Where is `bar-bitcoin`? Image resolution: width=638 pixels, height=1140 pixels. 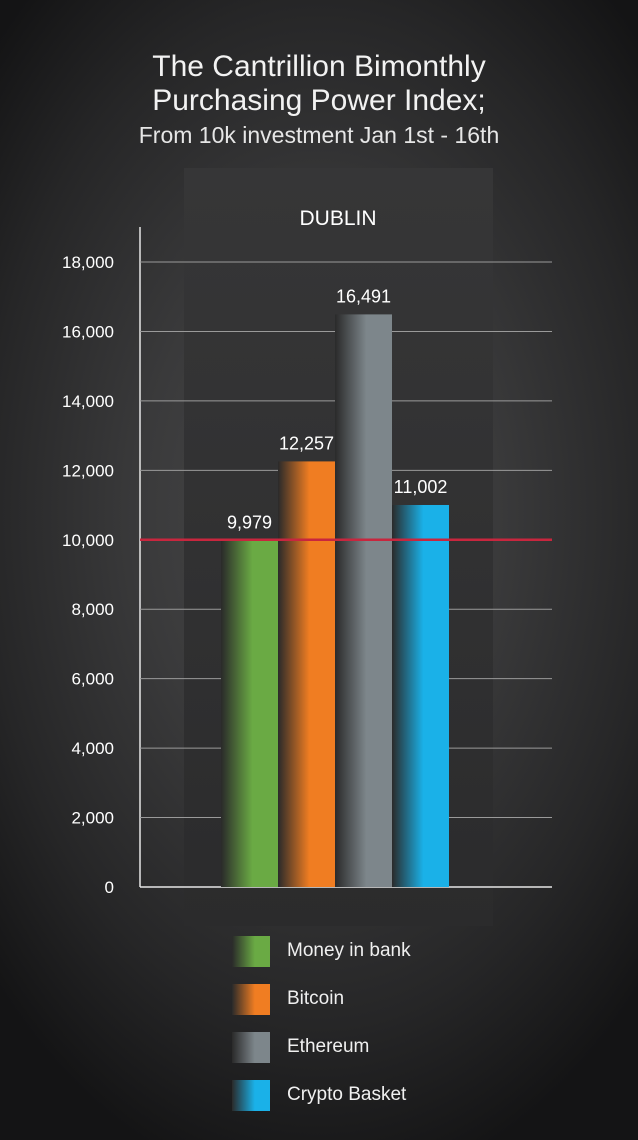 bar-bitcoin is located at coordinates (306, 674).